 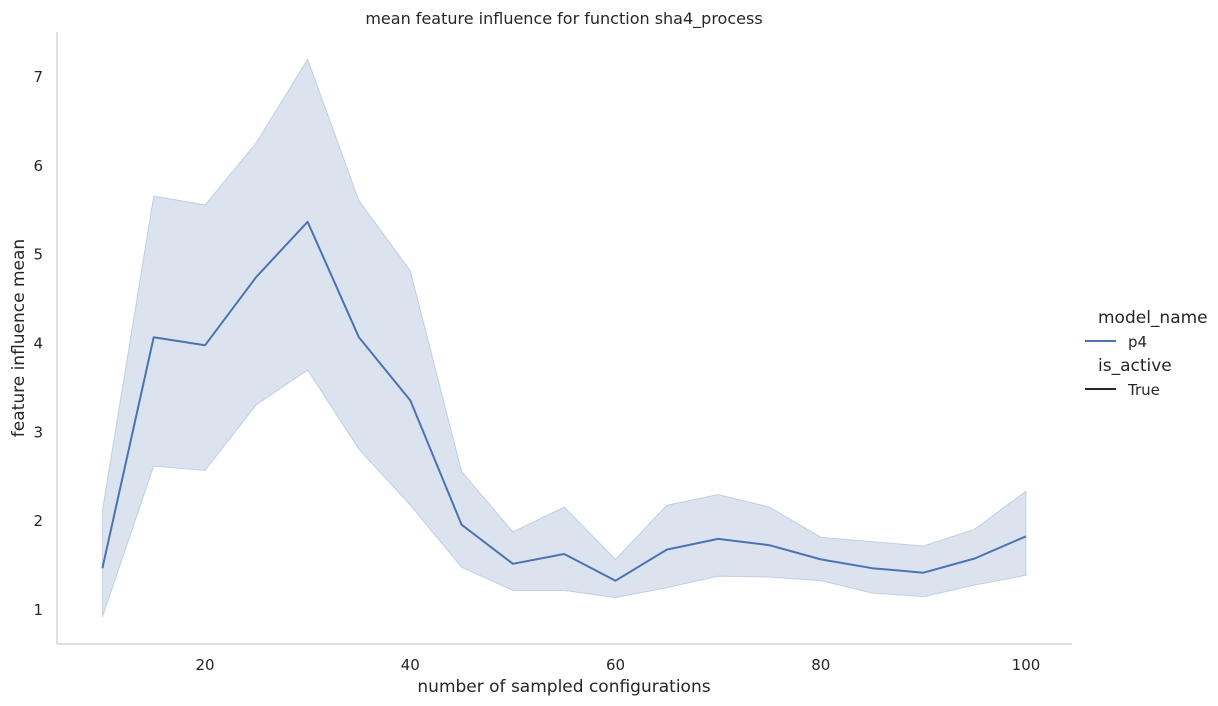 What do you see at coordinates (38, 255) in the screenshot?
I see `y-tick-label: 5` at bounding box center [38, 255].